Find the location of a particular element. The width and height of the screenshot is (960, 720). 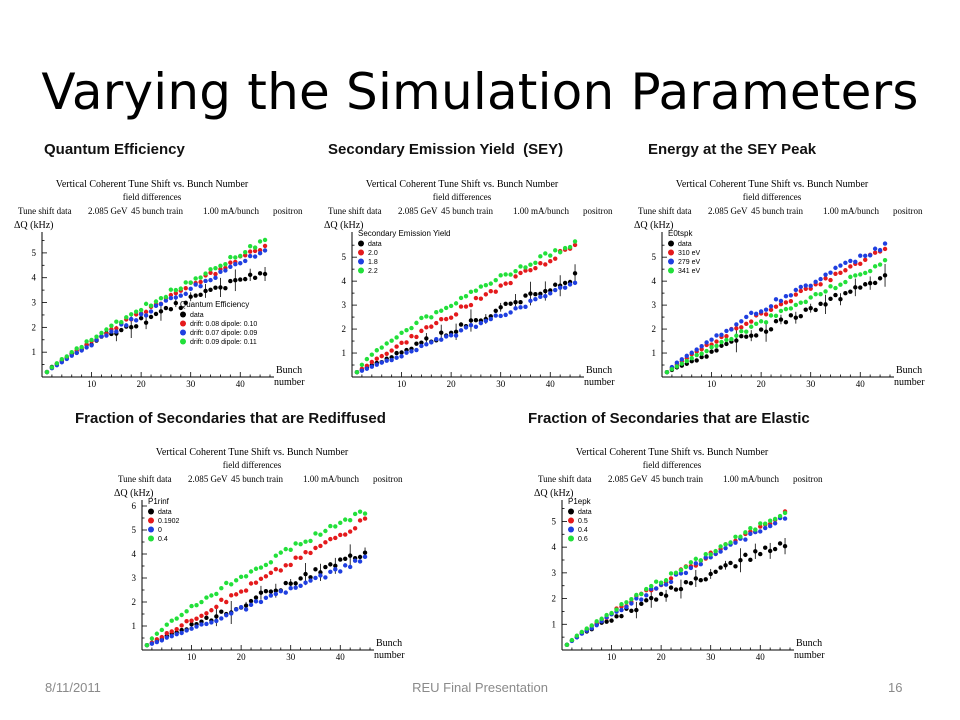

legend-entry: drift: 0.09 dipole: 0.11 is located at coordinates (223, 342).